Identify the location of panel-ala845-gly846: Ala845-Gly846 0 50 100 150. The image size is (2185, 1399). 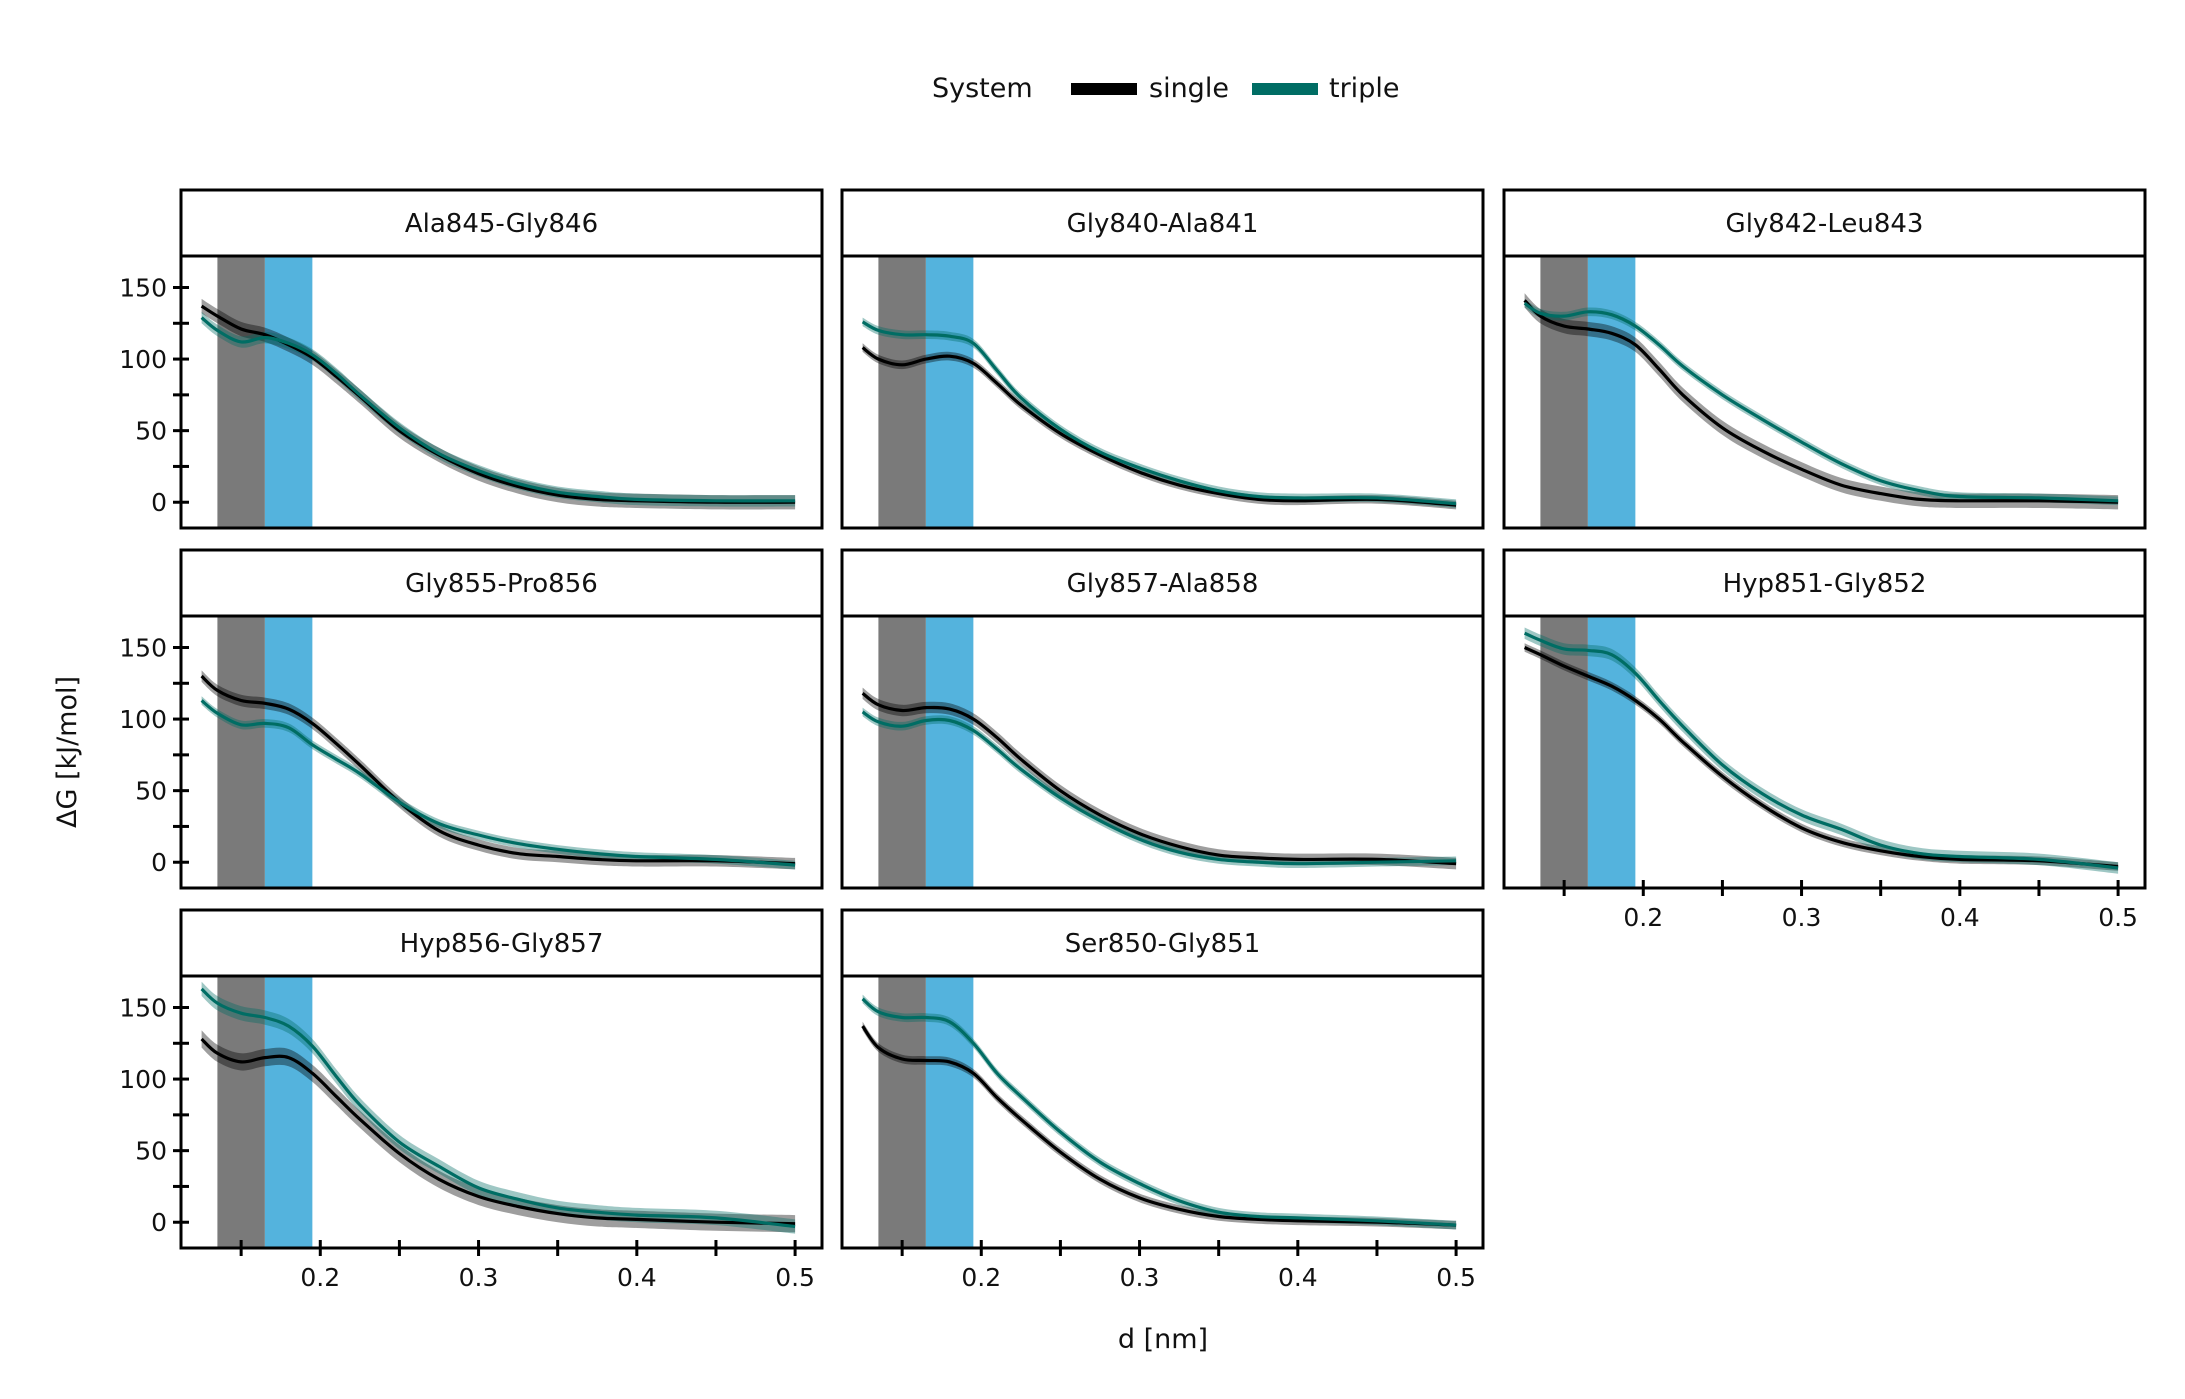
(471, 359).